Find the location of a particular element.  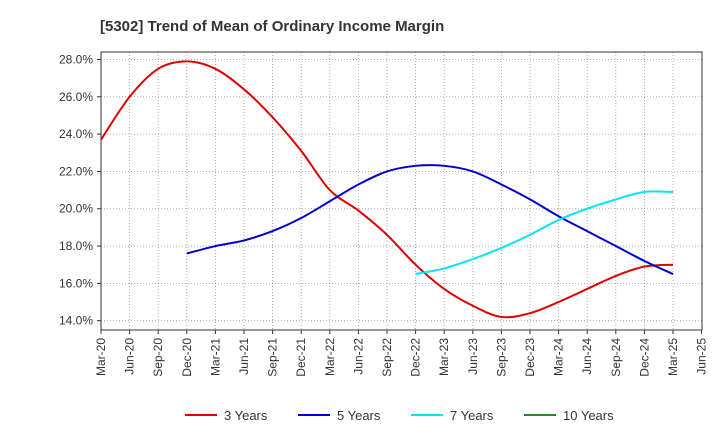

y-tick-label: 20.0% is located at coordinates (76, 209).